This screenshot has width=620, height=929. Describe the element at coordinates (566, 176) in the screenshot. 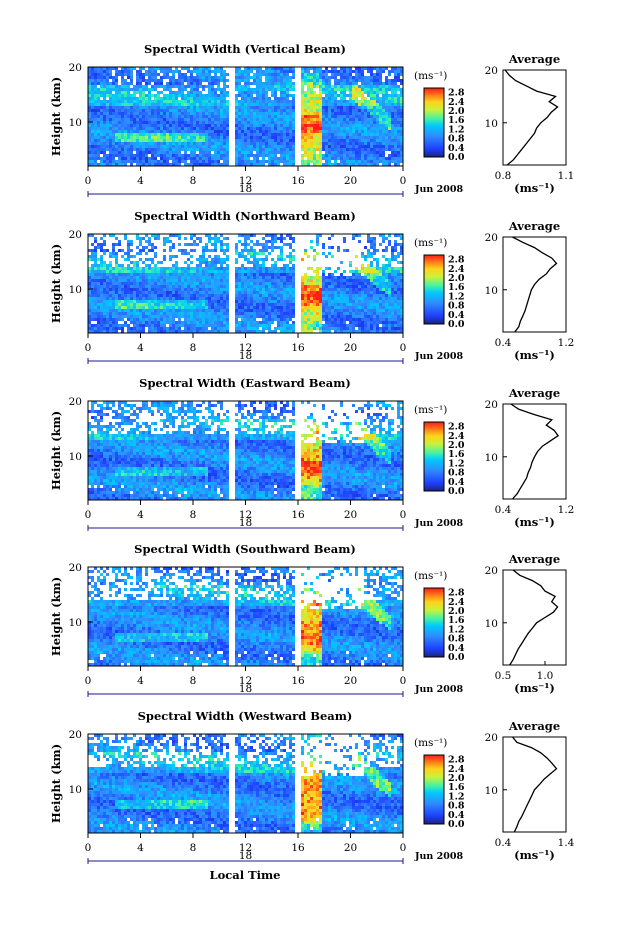

I see `avg-x-tick-label: 1.1` at that location.